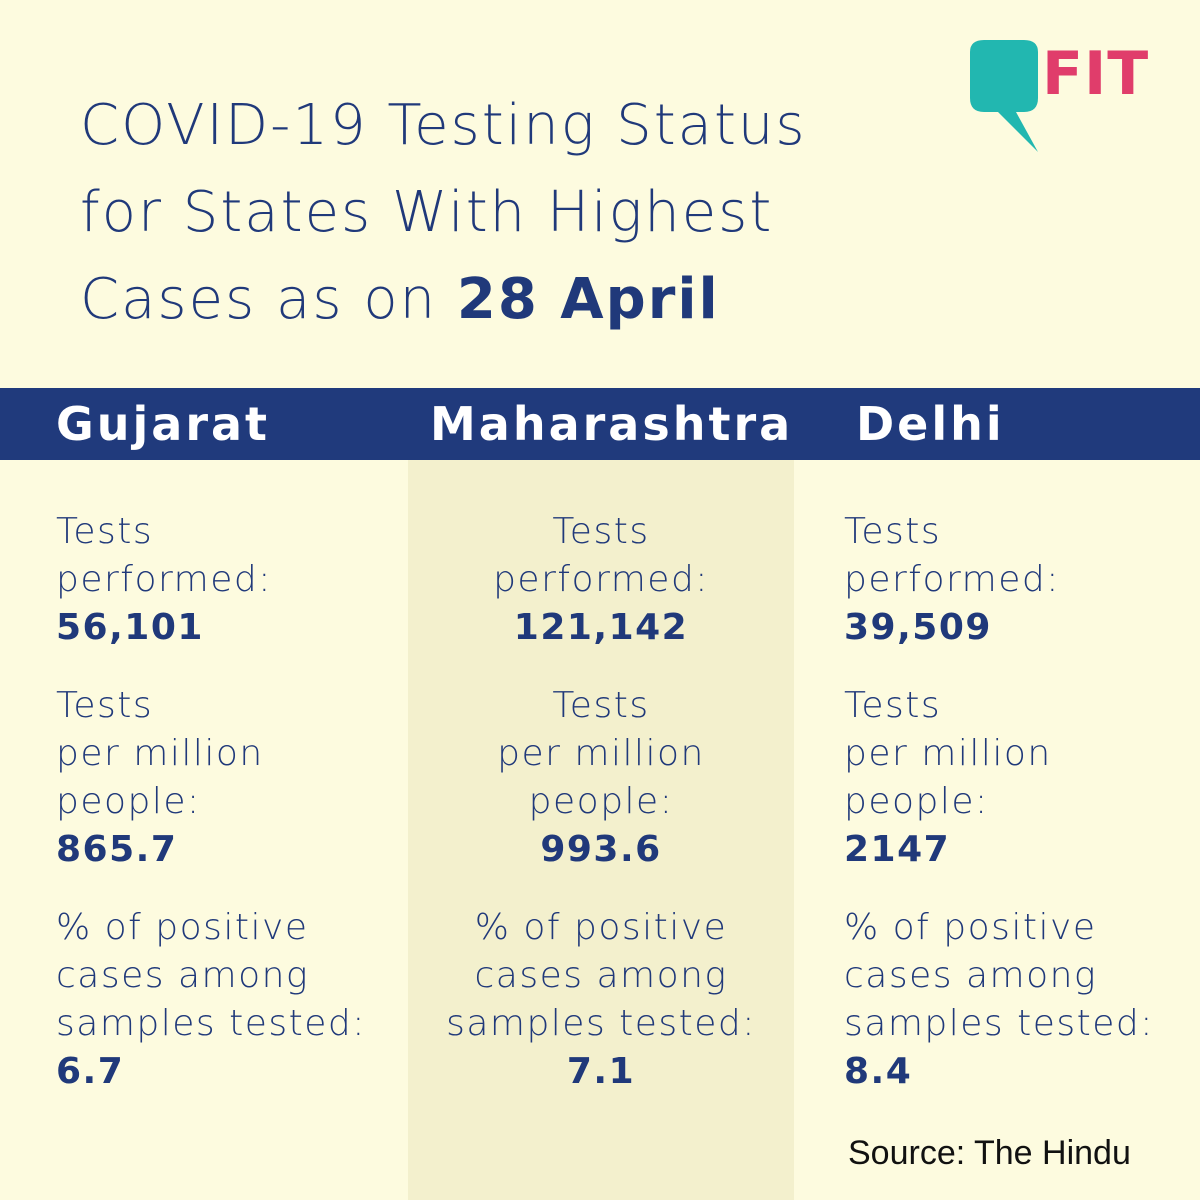 This screenshot has width=1200, height=1200. Describe the element at coordinates (90, 1071) in the screenshot. I see `positive-percent-value: 6.7` at that location.